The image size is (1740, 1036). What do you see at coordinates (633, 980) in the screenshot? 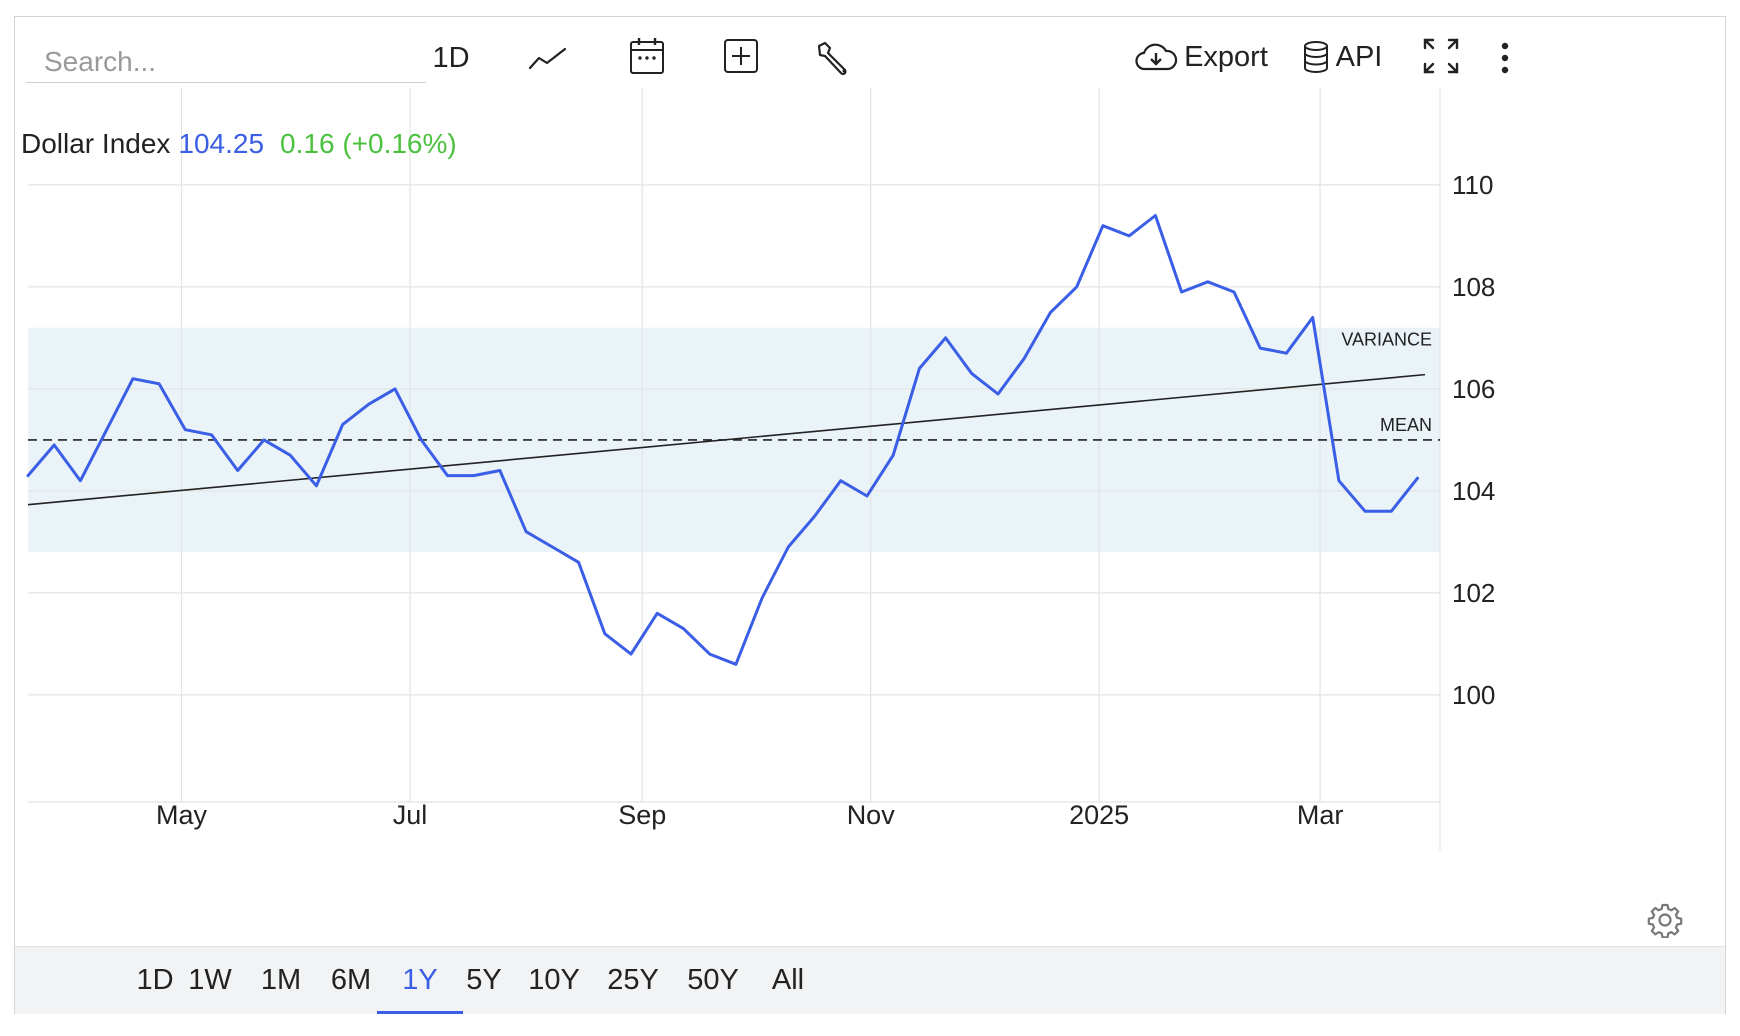
I see `range-25y: 25Y` at bounding box center [633, 980].